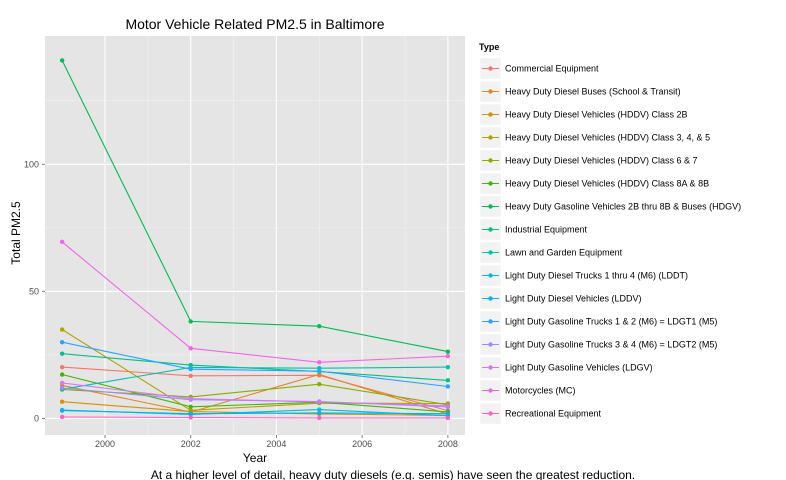 The height and width of the screenshot is (480, 786). Describe the element at coordinates (191, 444) in the screenshot. I see `x-tick-label: 2002` at that location.